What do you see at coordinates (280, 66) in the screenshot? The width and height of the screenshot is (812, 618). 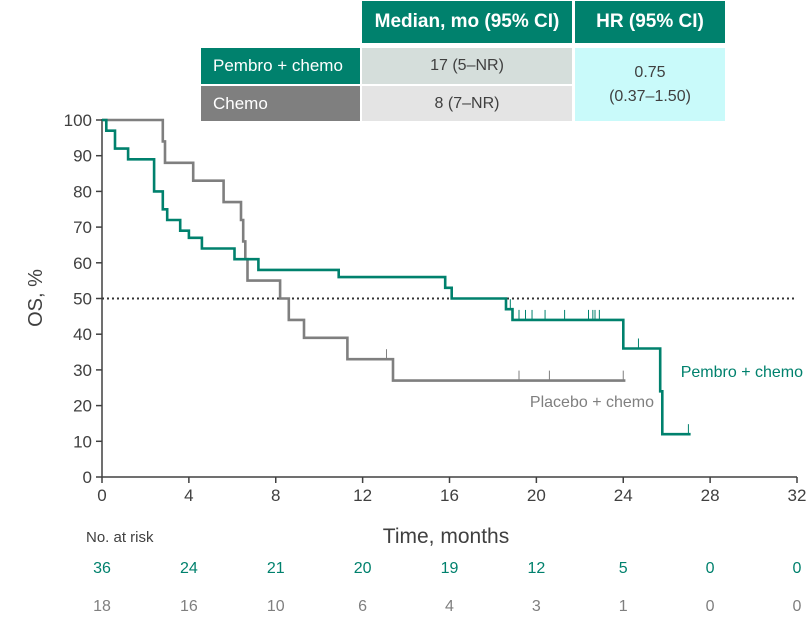 I see `pembro-row-label: Pembro + chemo` at bounding box center [280, 66].